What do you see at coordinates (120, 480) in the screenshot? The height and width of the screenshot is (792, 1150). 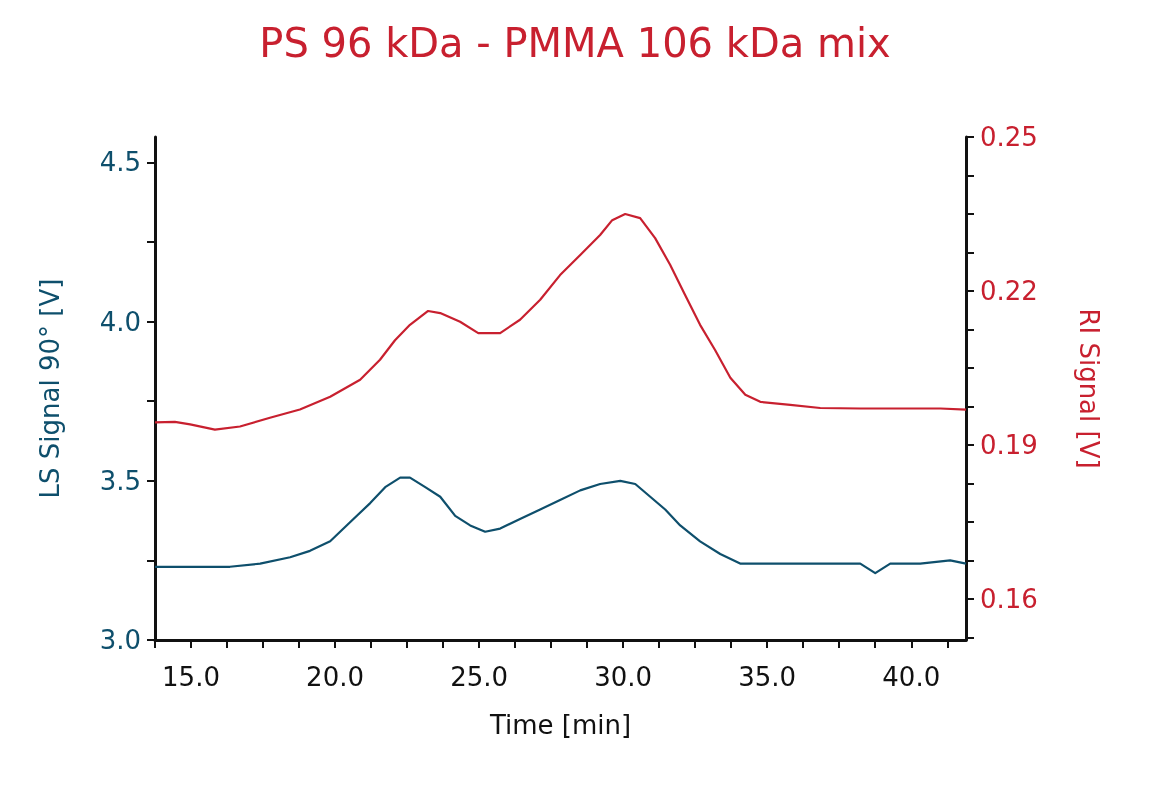 I see `y-tick-label: 3.5` at bounding box center [120, 480].